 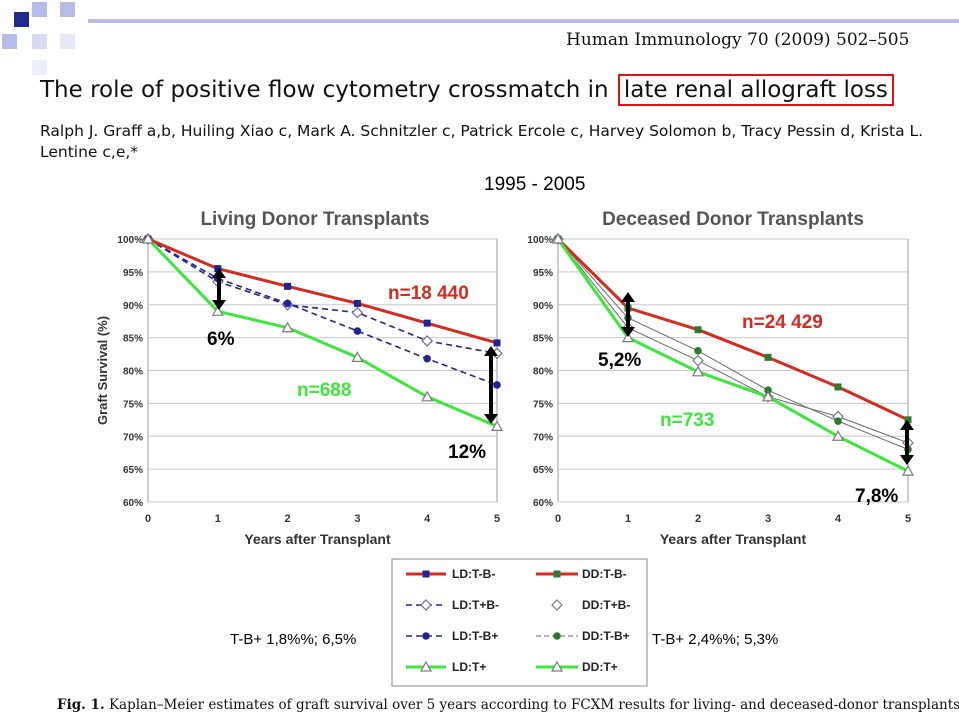 I want to click on x-tick-label: 4, so click(x=838, y=519).